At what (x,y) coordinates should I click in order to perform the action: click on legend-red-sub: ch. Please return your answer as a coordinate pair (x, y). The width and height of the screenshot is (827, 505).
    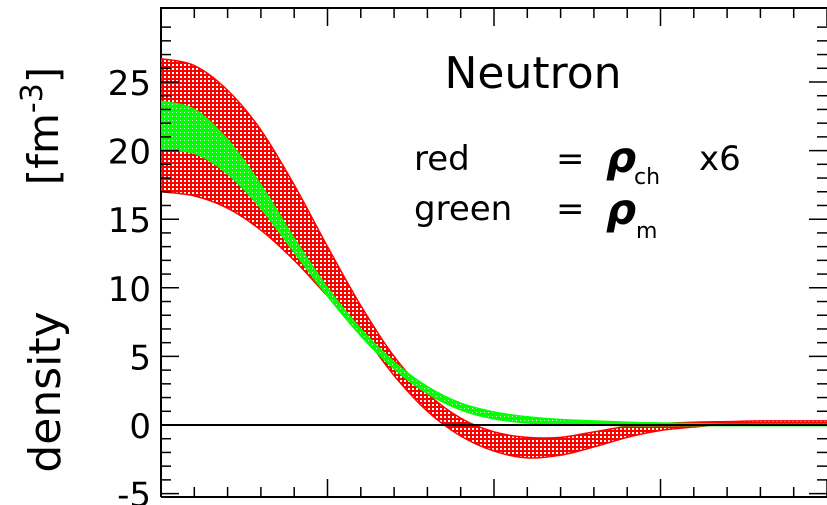
    Looking at the image, I should click on (647, 177).